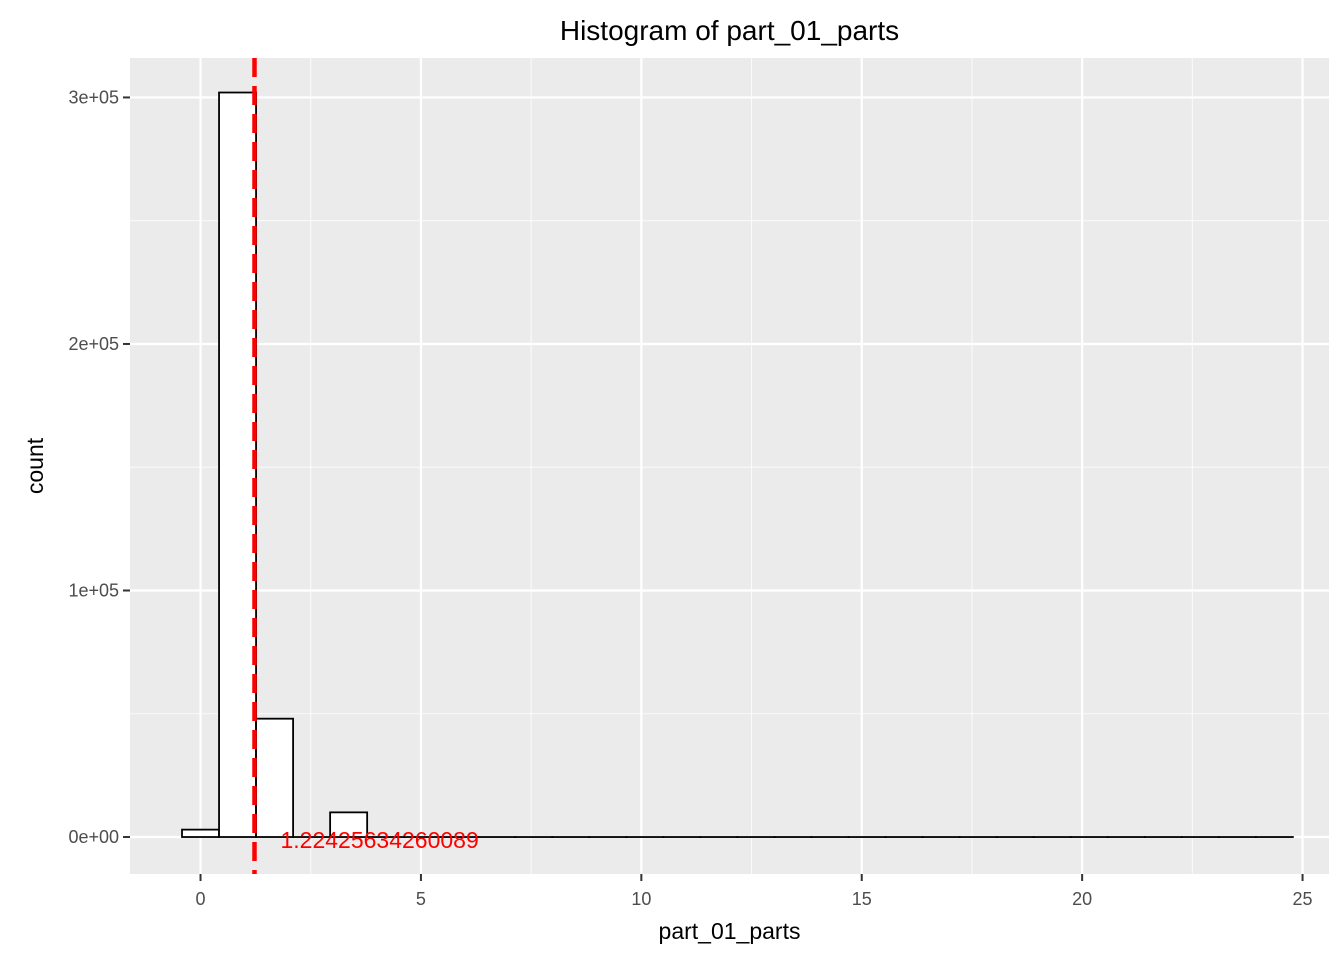  Describe the element at coordinates (1303, 899) in the screenshot. I see `x-tick-label: 25` at that location.